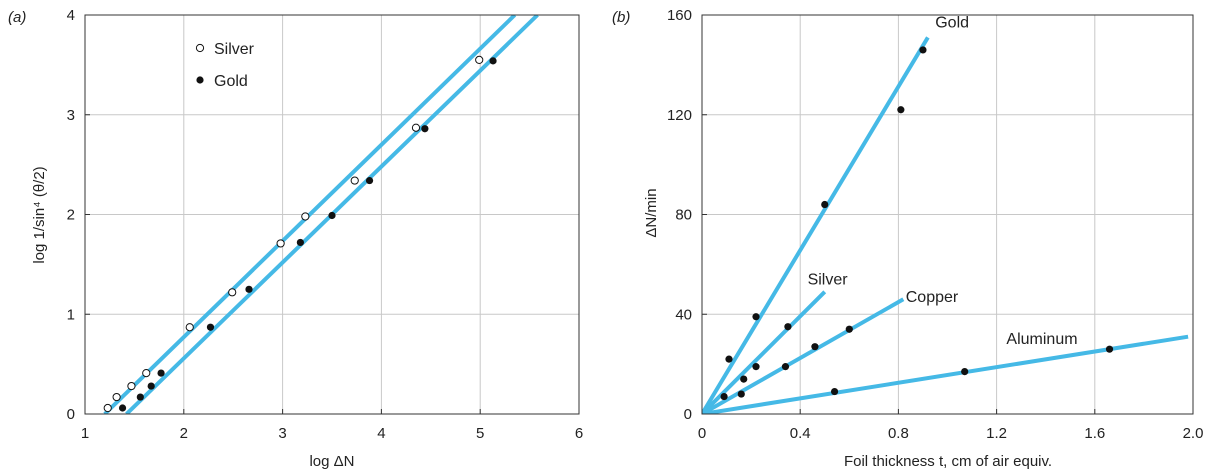 This screenshot has width=1219, height=476. Describe the element at coordinates (579, 433) in the screenshot. I see `x-tick-label-a-5: 6` at that location.